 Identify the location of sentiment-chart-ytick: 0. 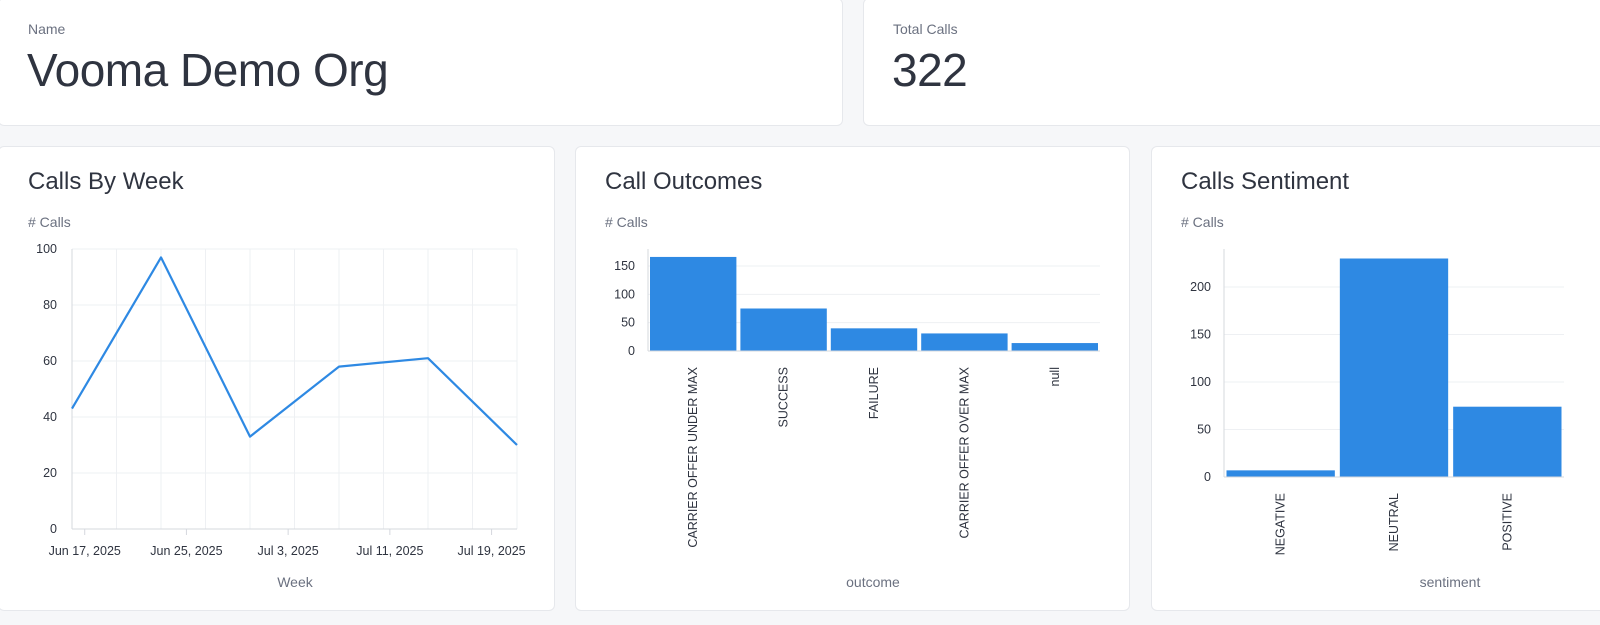
(1207, 477).